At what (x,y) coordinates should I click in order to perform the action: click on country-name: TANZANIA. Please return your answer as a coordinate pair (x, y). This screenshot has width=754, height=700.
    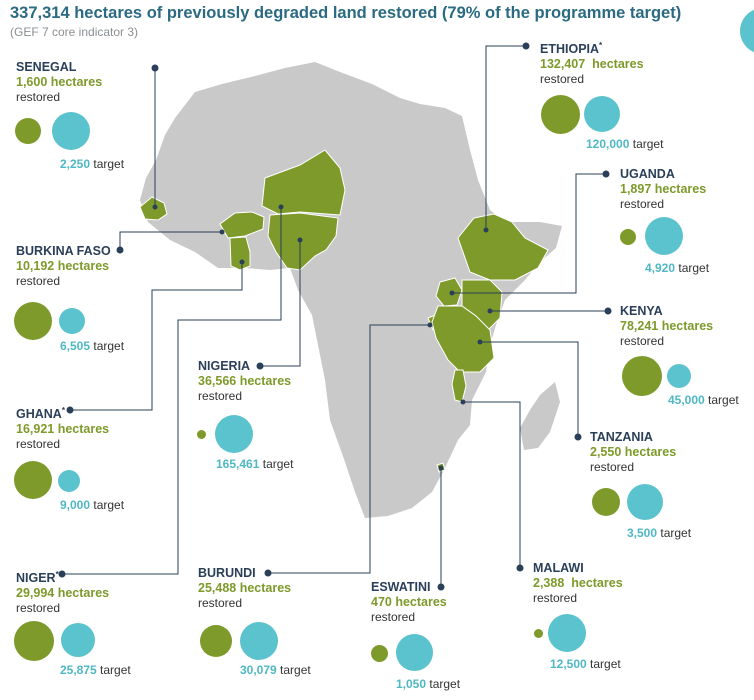
    Looking at the image, I should click on (621, 437).